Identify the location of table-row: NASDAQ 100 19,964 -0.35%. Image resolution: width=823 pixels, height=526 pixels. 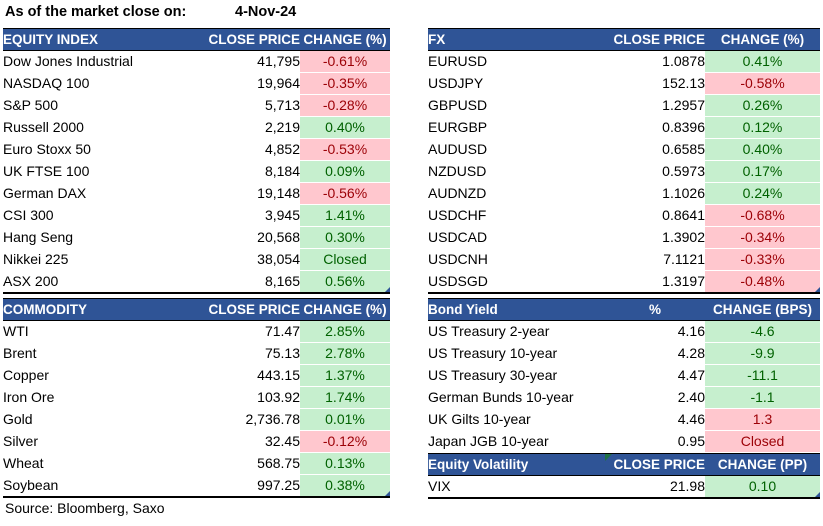
(196, 83).